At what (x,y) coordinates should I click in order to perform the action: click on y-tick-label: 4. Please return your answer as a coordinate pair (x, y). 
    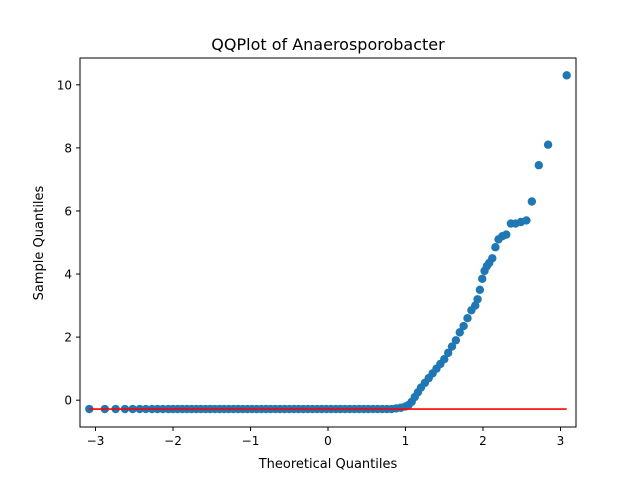
    Looking at the image, I should click on (68, 275).